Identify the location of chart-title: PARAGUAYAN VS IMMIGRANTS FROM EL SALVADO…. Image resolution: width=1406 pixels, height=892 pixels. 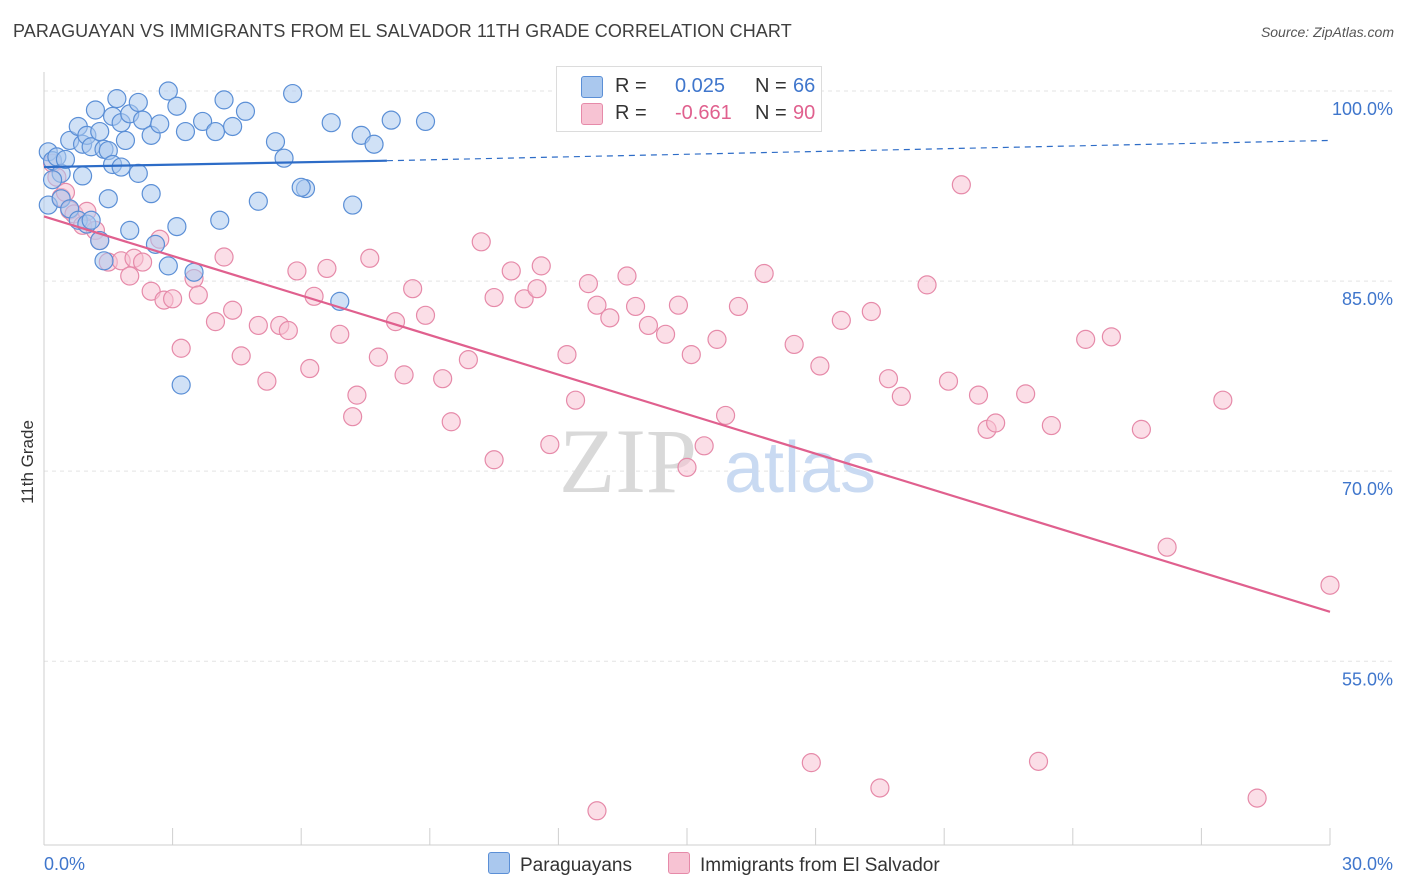
(402, 31).